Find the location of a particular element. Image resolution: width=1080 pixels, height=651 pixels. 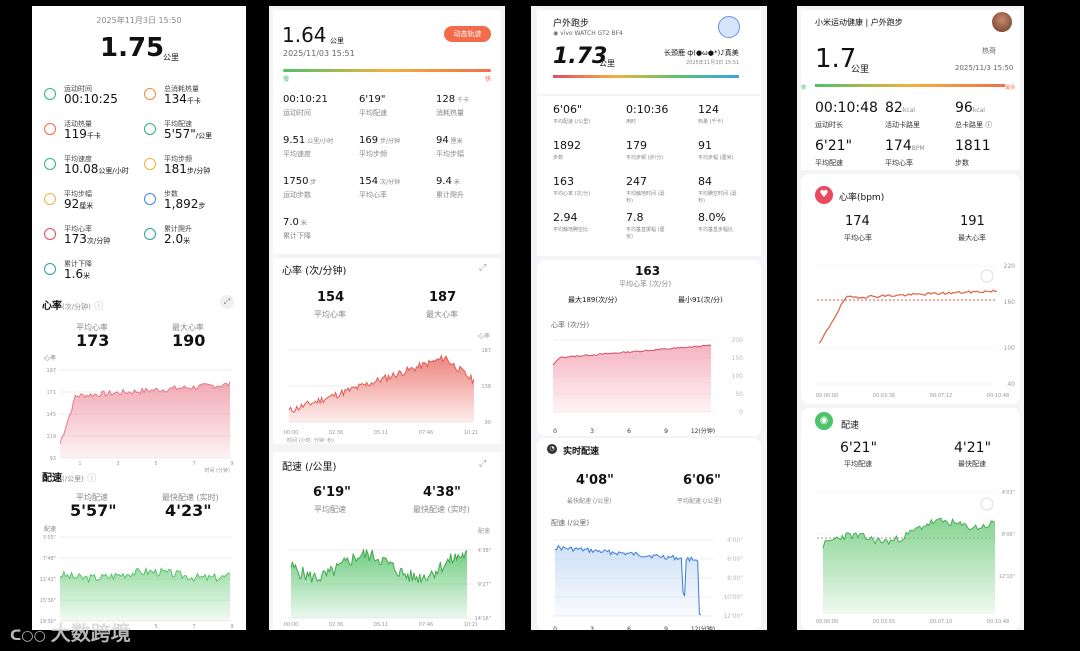

tick-label: 11'42" is located at coordinates (48, 580).